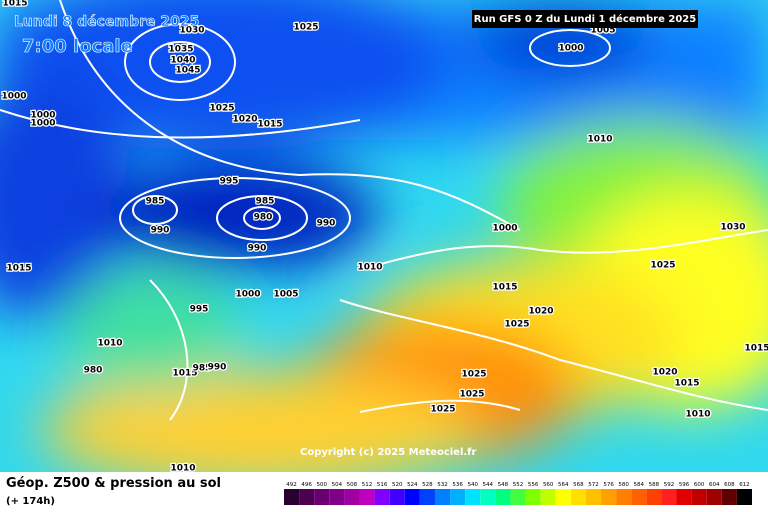 This screenshot has height=512, width=768. Describe the element at coordinates (442, 485) in the screenshot. I see `scale-label: 532` at that location.